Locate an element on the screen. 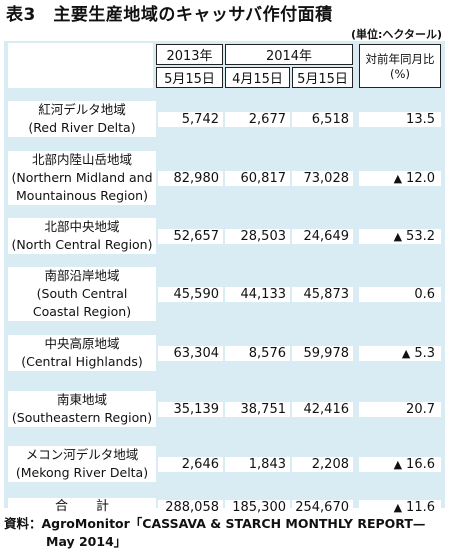 This screenshot has width=450, height=556. header-ratio: 対前年同月比(%) is located at coordinates (400, 66).